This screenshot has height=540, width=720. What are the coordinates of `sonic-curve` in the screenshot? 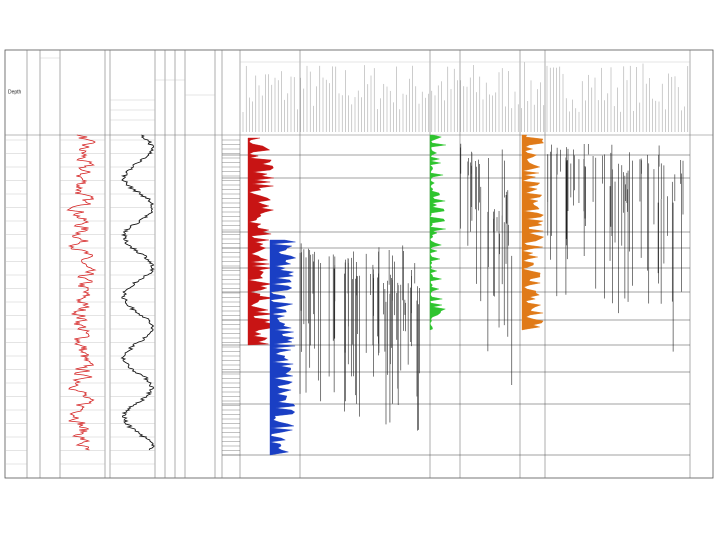 It's located at (137, 292).